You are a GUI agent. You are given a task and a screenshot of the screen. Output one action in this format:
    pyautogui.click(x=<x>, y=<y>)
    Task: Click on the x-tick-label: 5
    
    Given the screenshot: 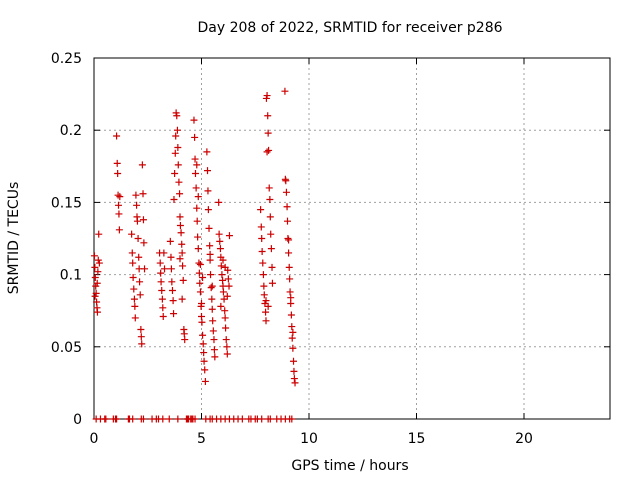 What is the action you would take?
    pyautogui.click(x=201, y=439)
    